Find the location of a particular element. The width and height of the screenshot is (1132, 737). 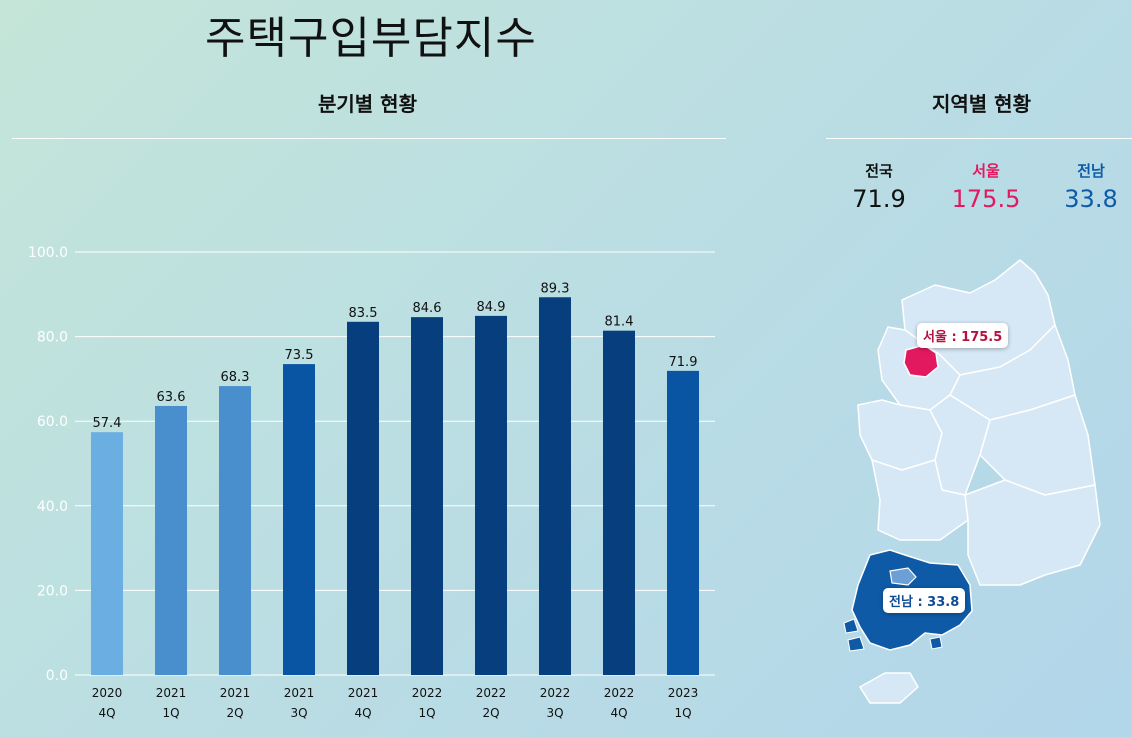

bar-value-label: 81.4 is located at coordinates (619, 322).